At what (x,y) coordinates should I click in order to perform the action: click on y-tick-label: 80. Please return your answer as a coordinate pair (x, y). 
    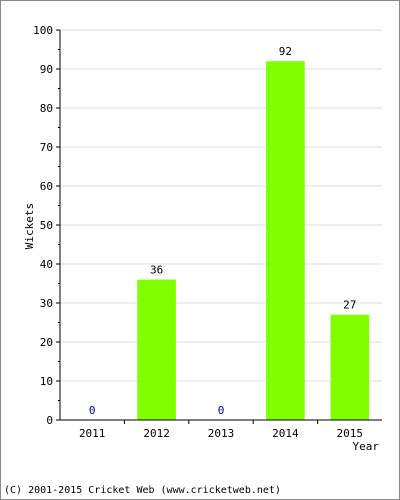
    Looking at the image, I should click on (46, 108).